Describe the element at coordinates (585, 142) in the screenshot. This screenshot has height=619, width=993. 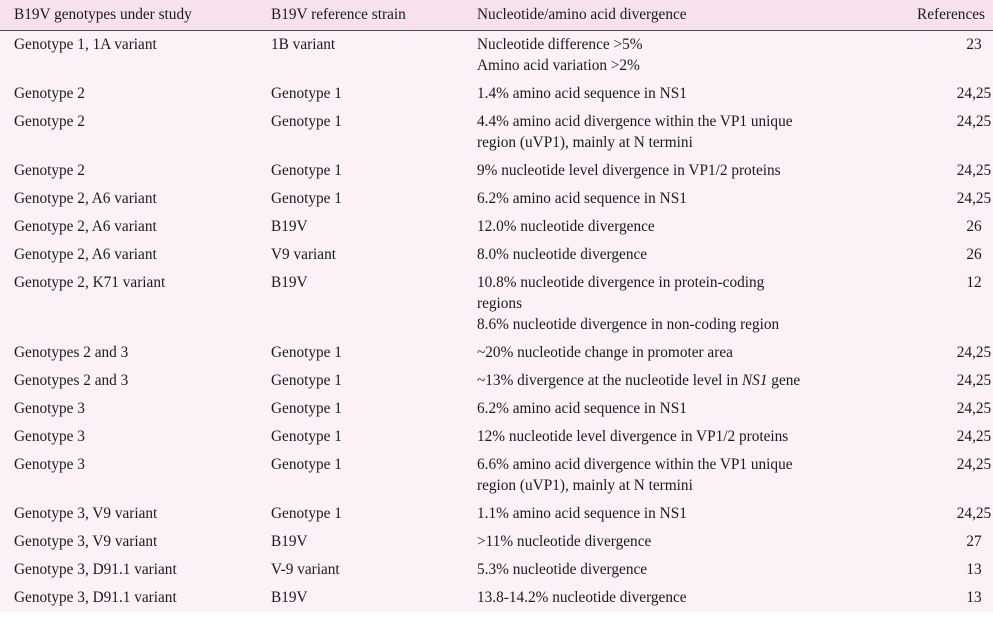
I see `divergence-line: region (uVP1), mainly at N termini` at that location.